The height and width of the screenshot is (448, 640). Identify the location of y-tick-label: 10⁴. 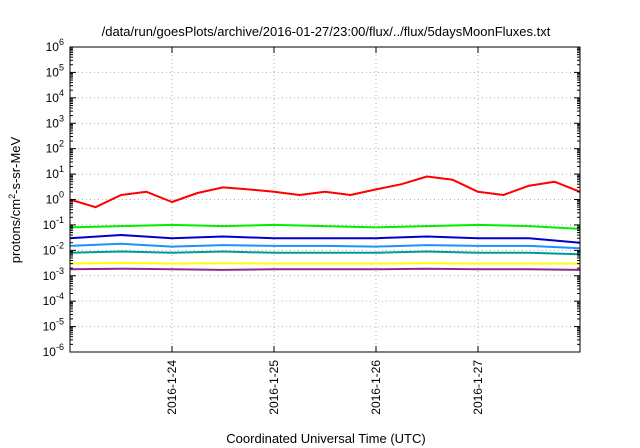
(55, 96).